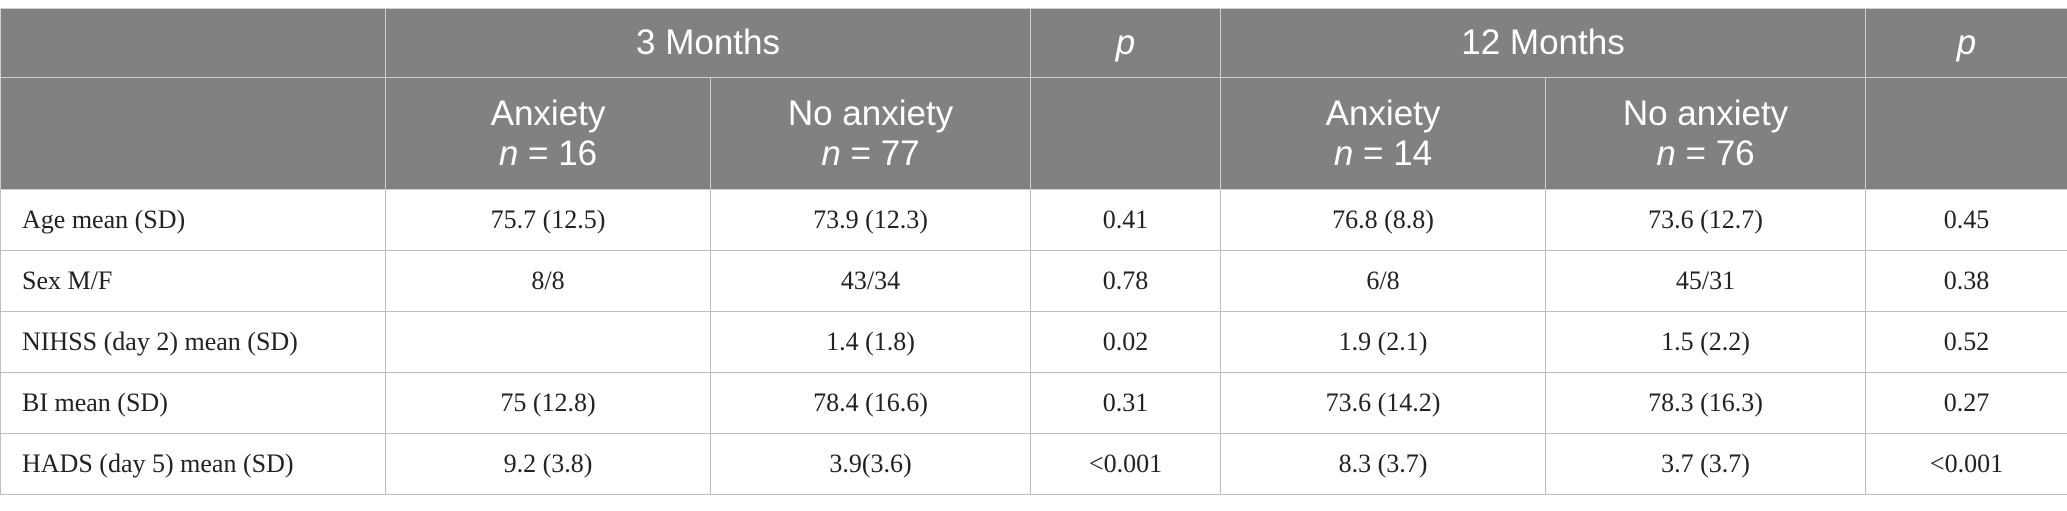 Image resolution: width=2067 pixels, height=511 pixels. I want to click on table-row: Sex M/F 8/8 43/34 0.78 6/8 45/31 0.38, so click(1033, 281).